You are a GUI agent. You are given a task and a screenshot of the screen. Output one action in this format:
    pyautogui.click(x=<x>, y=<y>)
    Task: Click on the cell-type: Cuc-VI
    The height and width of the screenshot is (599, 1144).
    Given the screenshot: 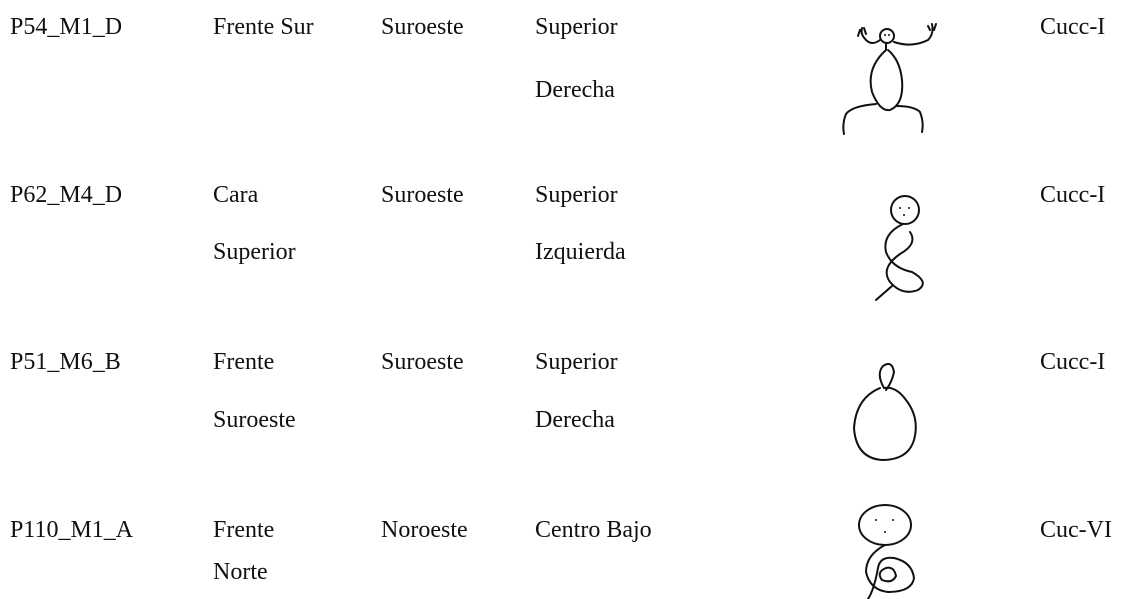 What is the action you would take?
    pyautogui.click(x=1076, y=530)
    